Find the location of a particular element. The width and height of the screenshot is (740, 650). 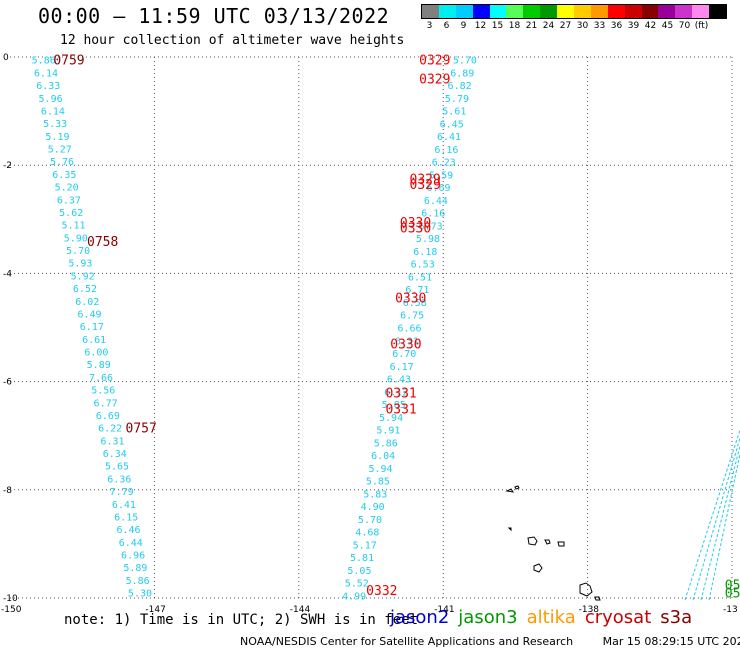

color-scale: 3 6 9 12 15 18 21 24 27 30 33 36 39 42 45 70 (ft) is located at coordinates (580, 17).